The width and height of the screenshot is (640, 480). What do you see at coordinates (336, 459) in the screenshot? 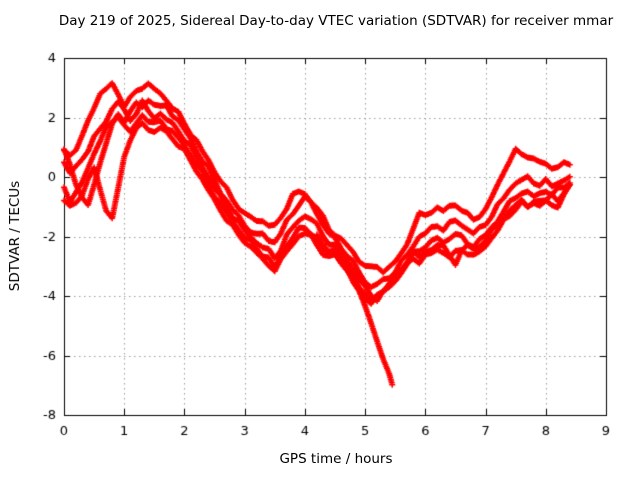
I see `x-axis-label: GPS time / hours` at bounding box center [336, 459].